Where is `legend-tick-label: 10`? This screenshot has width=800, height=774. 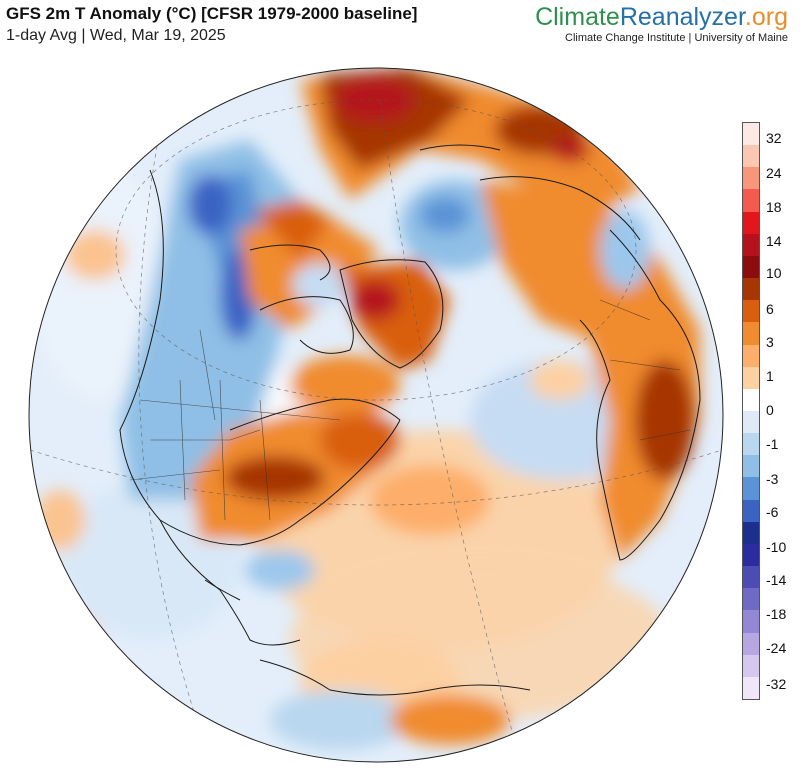
legend-tick-label: 10 is located at coordinates (774, 273).